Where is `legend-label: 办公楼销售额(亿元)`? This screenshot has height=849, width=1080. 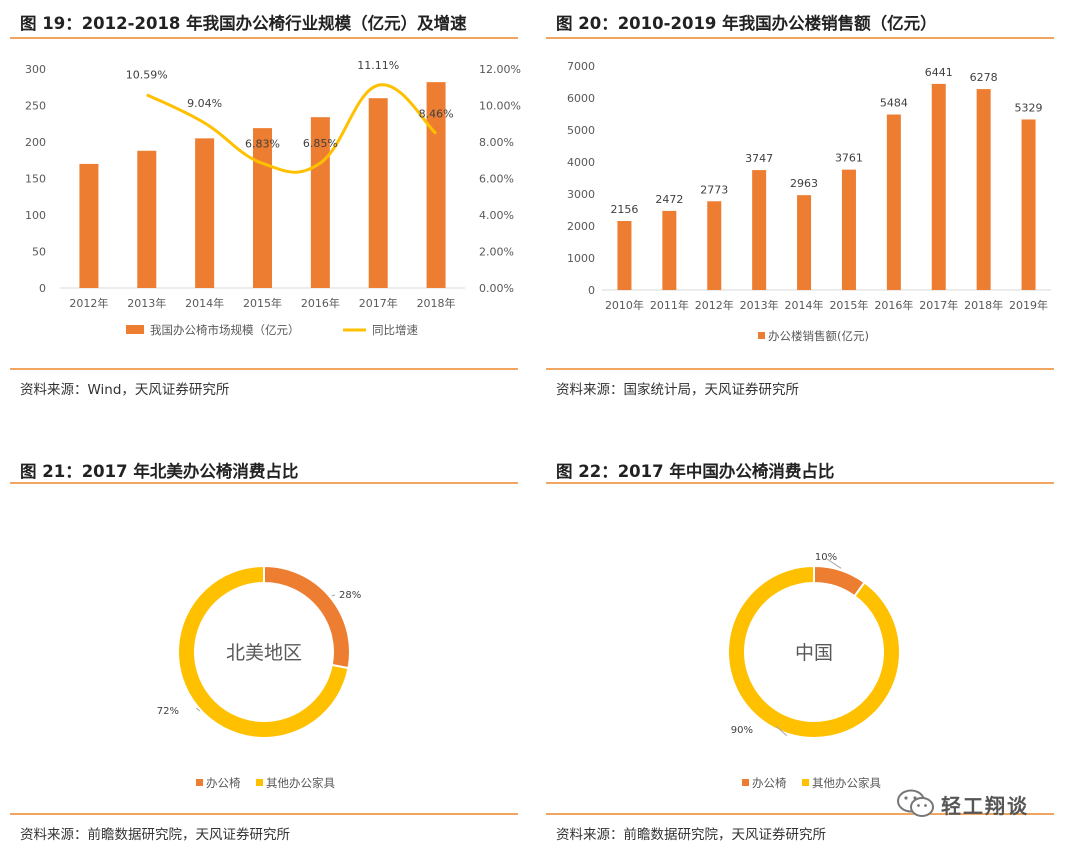 legend-label: 办公楼销售额(亿元) is located at coordinates (818, 336).